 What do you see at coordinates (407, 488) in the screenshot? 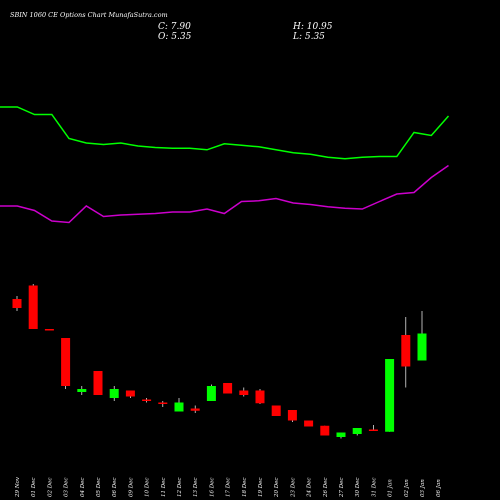
I see `x-tick-label: 02 Jan` at bounding box center [407, 488].